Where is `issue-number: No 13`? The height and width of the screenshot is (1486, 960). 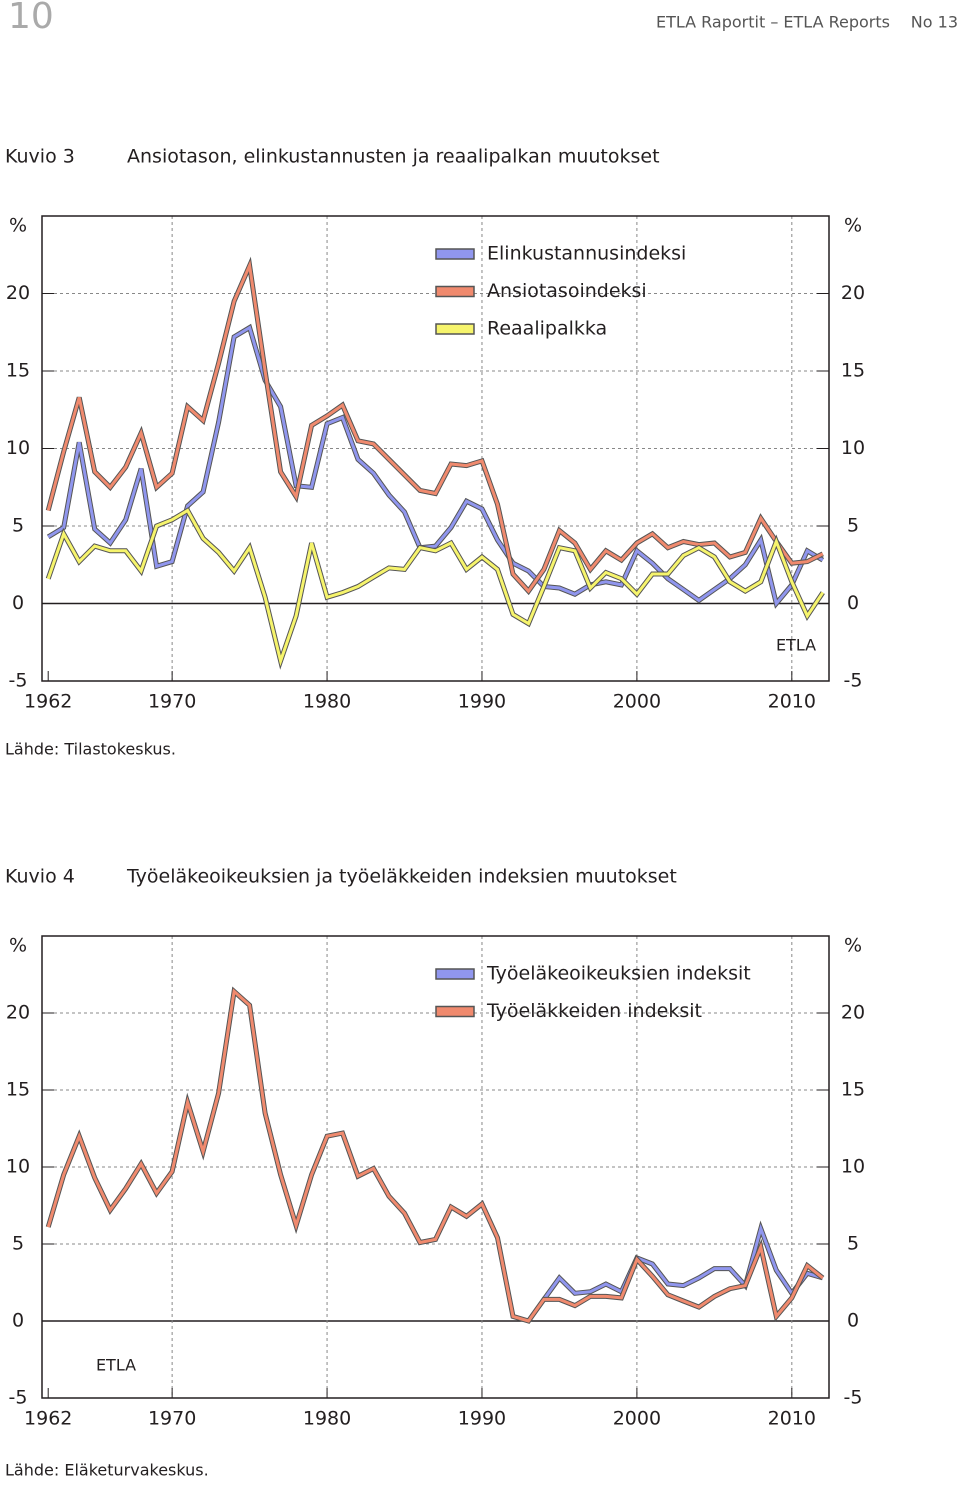
issue-number: No 13 is located at coordinates (934, 22).